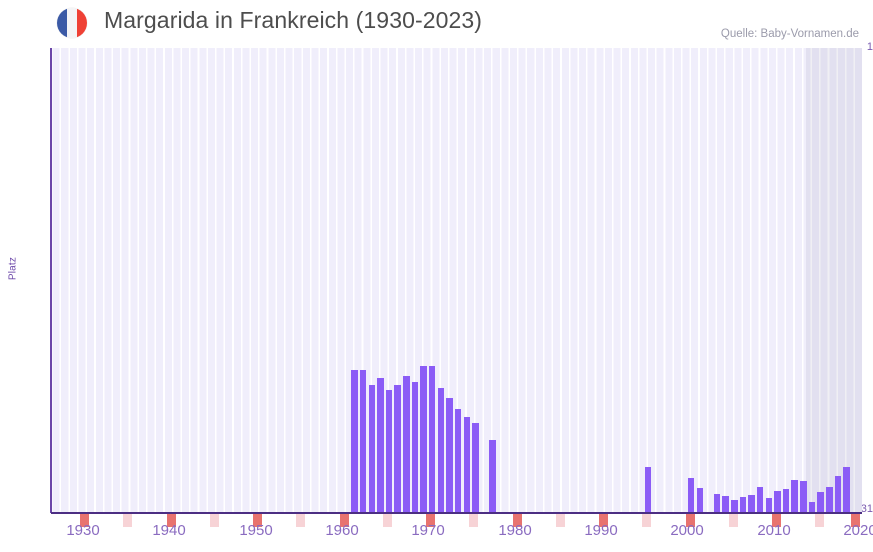 The width and height of the screenshot is (873, 552). What do you see at coordinates (363, 441) in the screenshot?
I see `bar-1966` at bounding box center [363, 441].